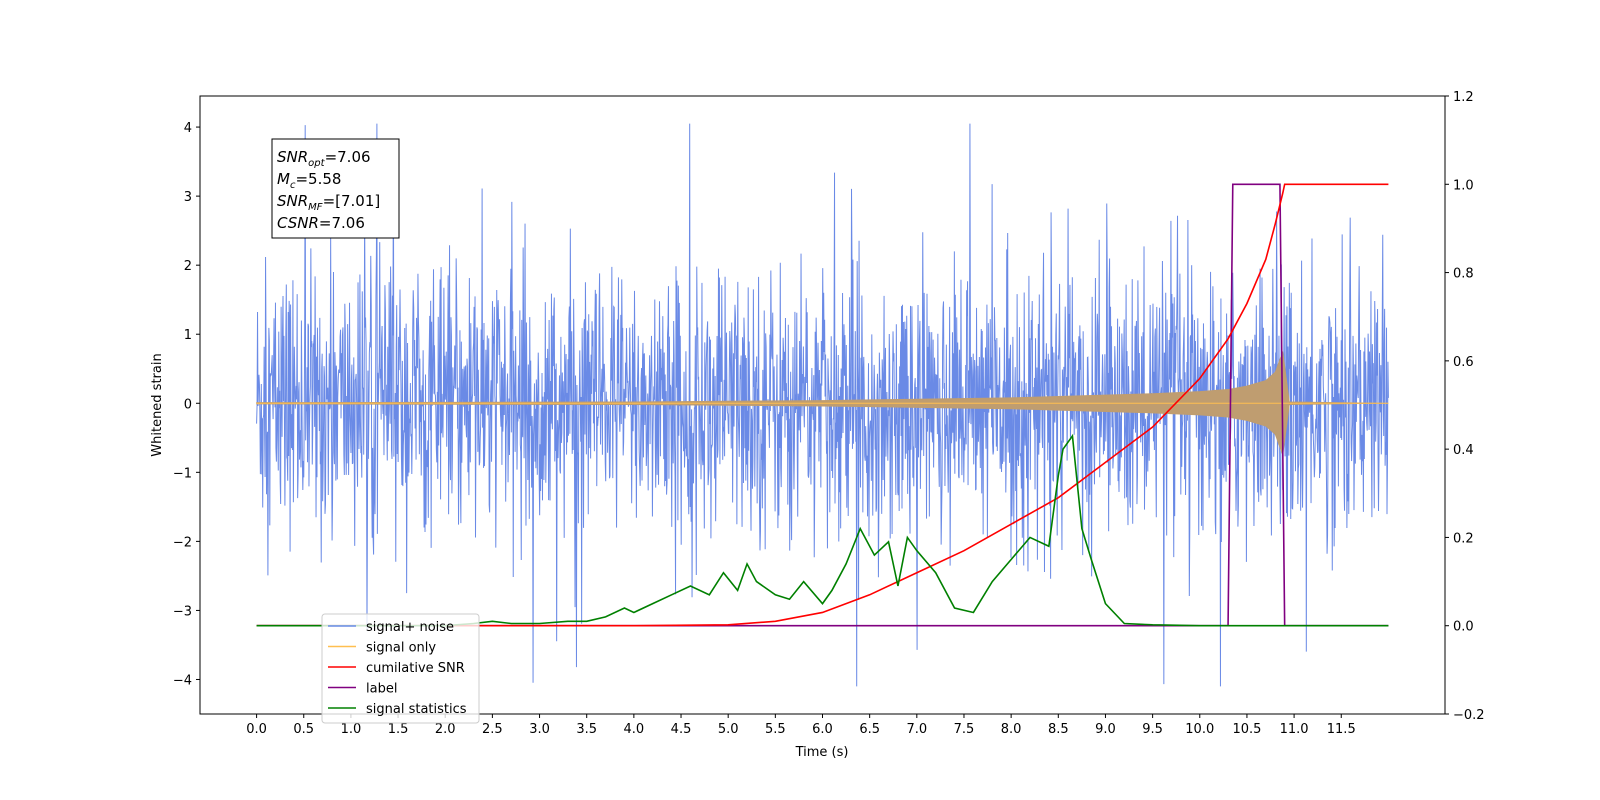 Image resolution: width=1600 pixels, height=800 pixels. What do you see at coordinates (1058, 729) in the screenshot?
I see `x-tick-label: 8.5` at bounding box center [1058, 729].